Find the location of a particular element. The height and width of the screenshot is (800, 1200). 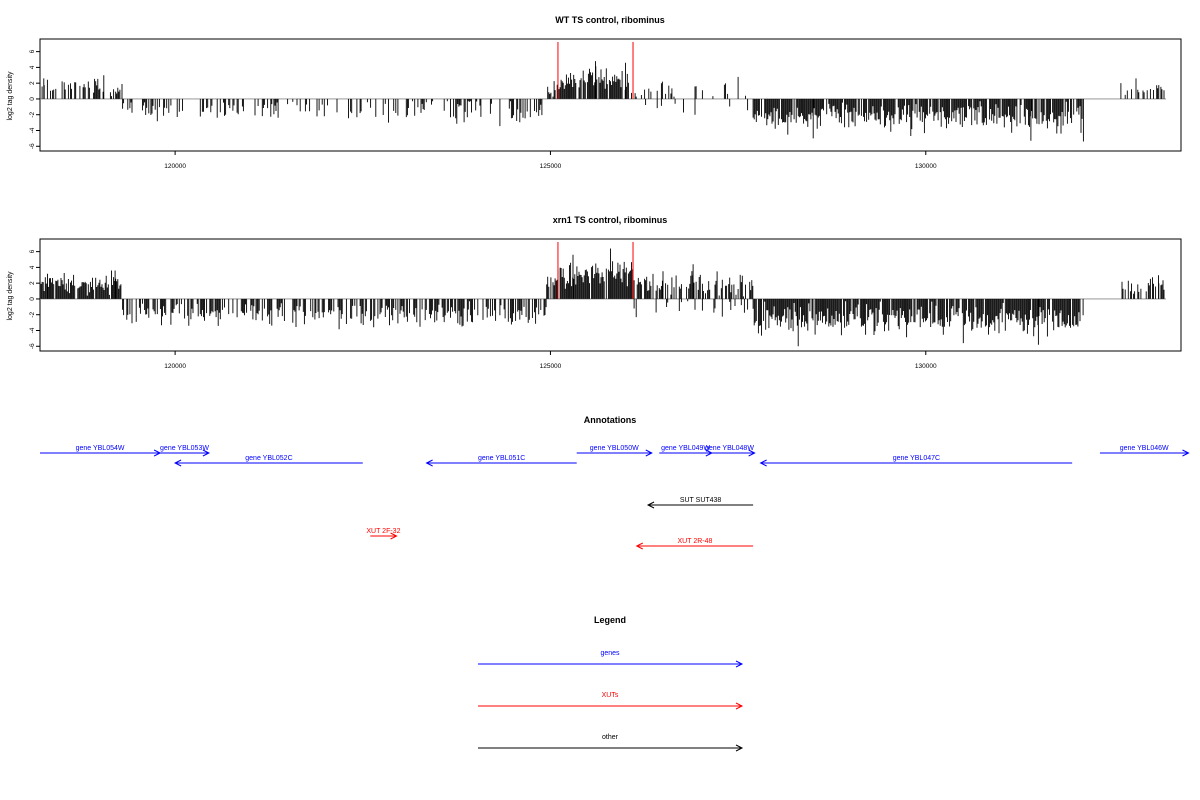

wt-panel-x-axis: 120000 125000 130000 is located at coordinates (550, 160).